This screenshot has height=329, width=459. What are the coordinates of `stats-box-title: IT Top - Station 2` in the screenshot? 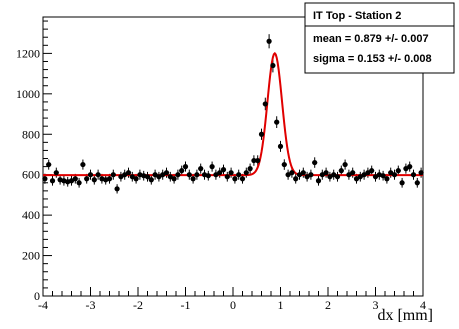 It's located at (357, 16).